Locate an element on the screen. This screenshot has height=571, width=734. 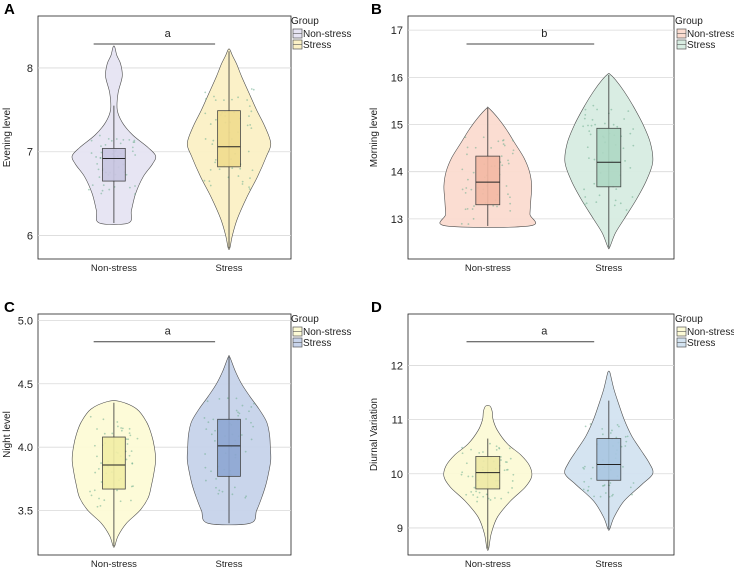
jitter-points is located at coordinates (487, 472).